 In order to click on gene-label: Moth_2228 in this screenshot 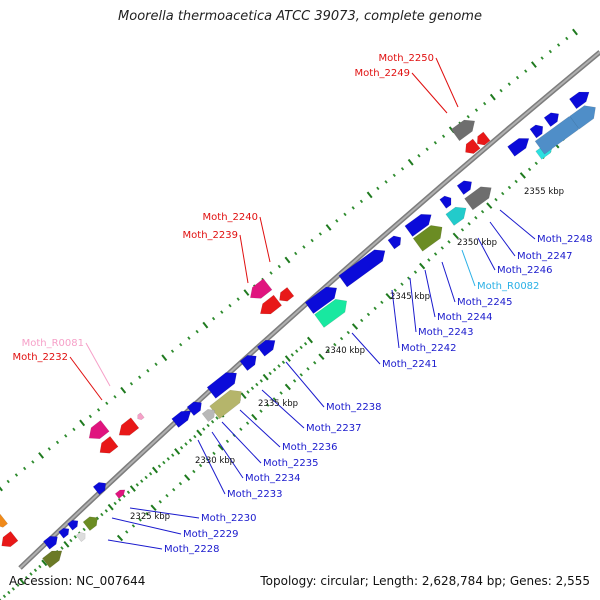, I will do `click(191, 549)`.